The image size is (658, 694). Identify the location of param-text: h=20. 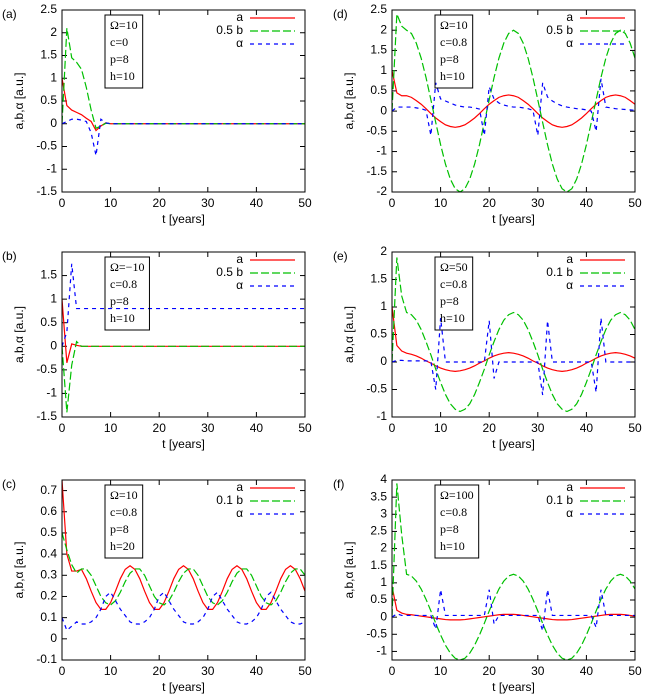
(122, 546).